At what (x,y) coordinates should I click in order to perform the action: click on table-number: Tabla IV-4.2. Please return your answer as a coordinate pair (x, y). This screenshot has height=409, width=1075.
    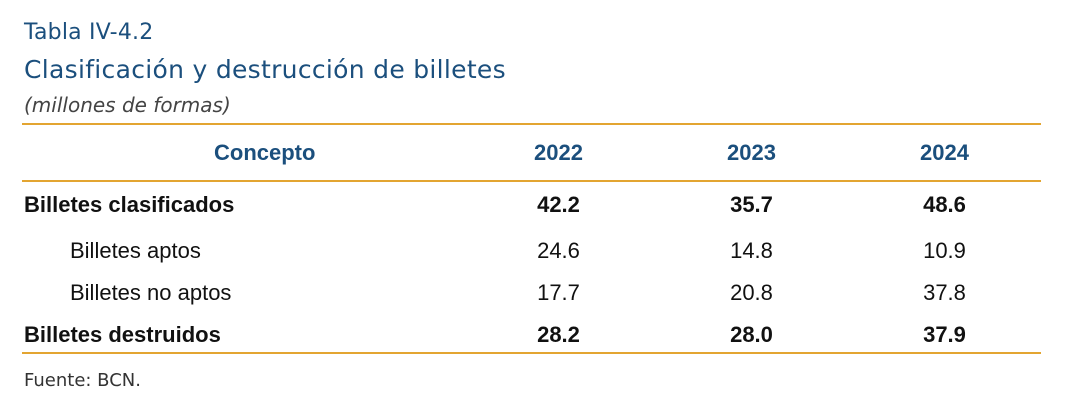
    Looking at the image, I should click on (89, 32).